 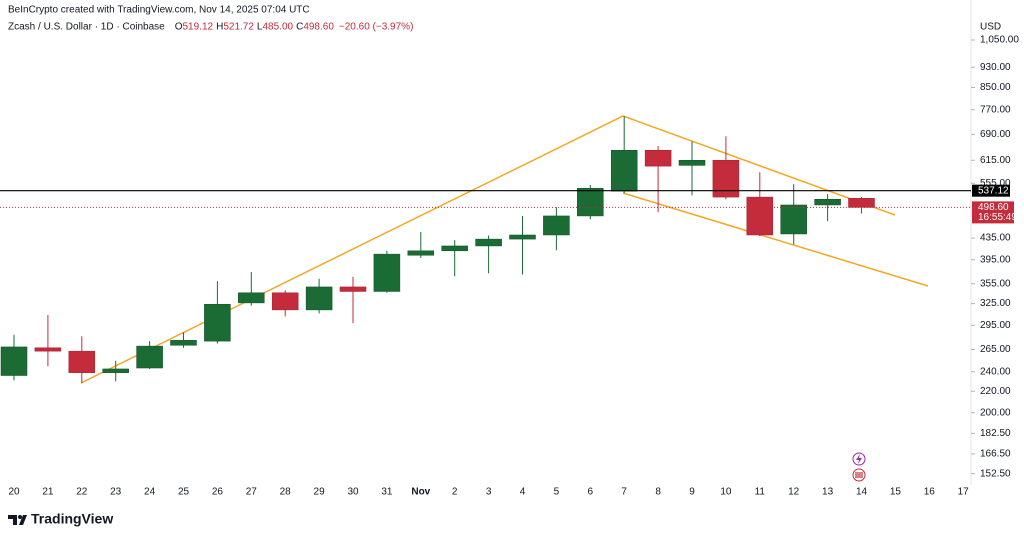 What do you see at coordinates (995, 283) in the screenshot?
I see `y-tick-label: 355.00` at bounding box center [995, 283].